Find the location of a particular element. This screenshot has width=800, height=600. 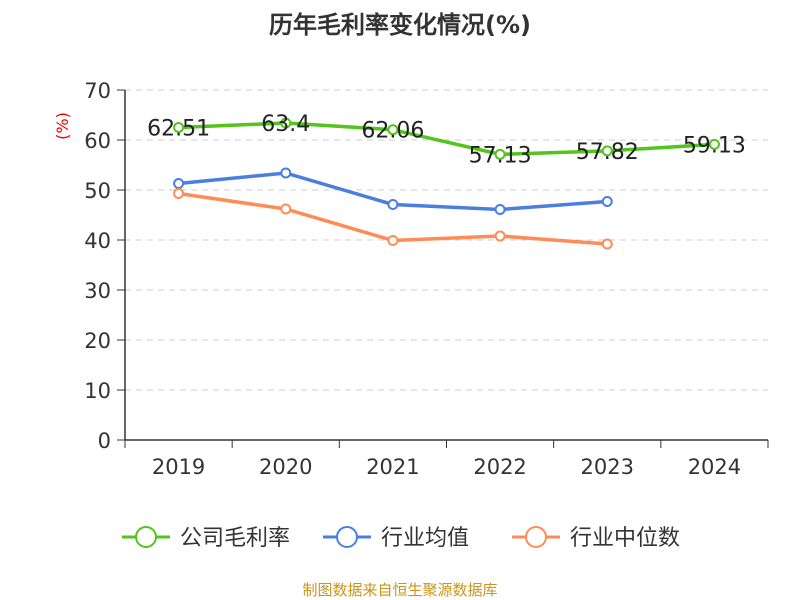

legend-label: 行业均值 is located at coordinates (425, 538).